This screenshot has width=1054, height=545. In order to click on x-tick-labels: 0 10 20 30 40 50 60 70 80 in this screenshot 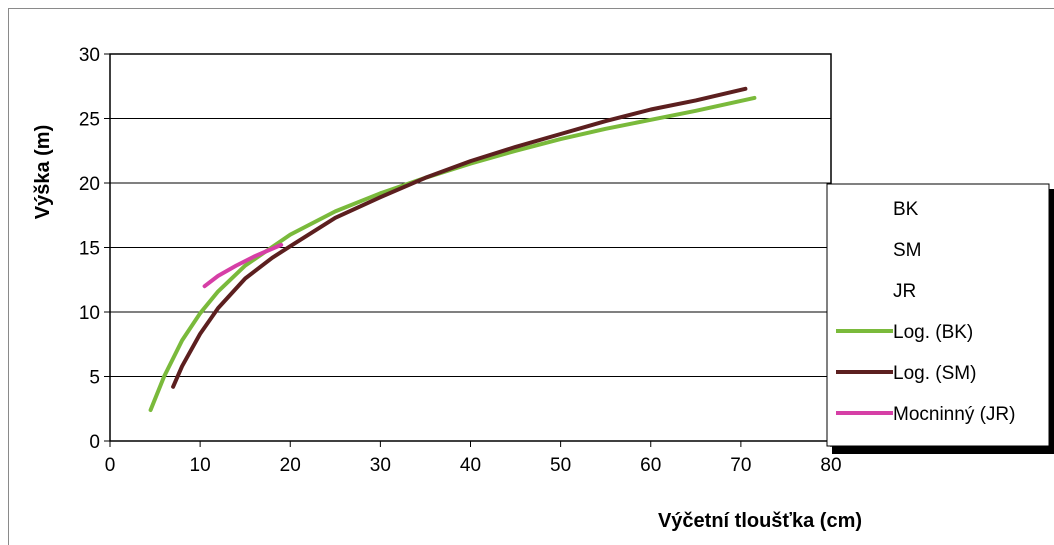, I will do `click(473, 458)`.